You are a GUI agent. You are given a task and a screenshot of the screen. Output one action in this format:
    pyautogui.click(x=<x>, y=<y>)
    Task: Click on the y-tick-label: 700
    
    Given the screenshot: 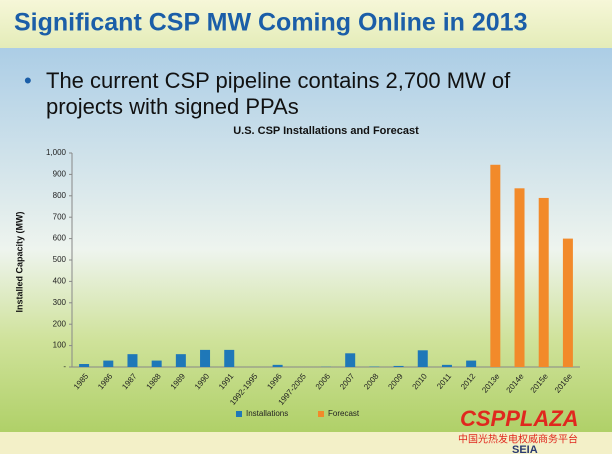 What is the action you would take?
    pyautogui.click(x=60, y=216)
    